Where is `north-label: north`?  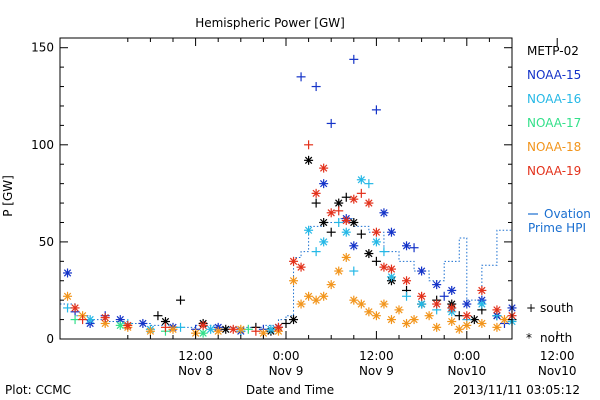 north-label: north is located at coordinates (556, 338).